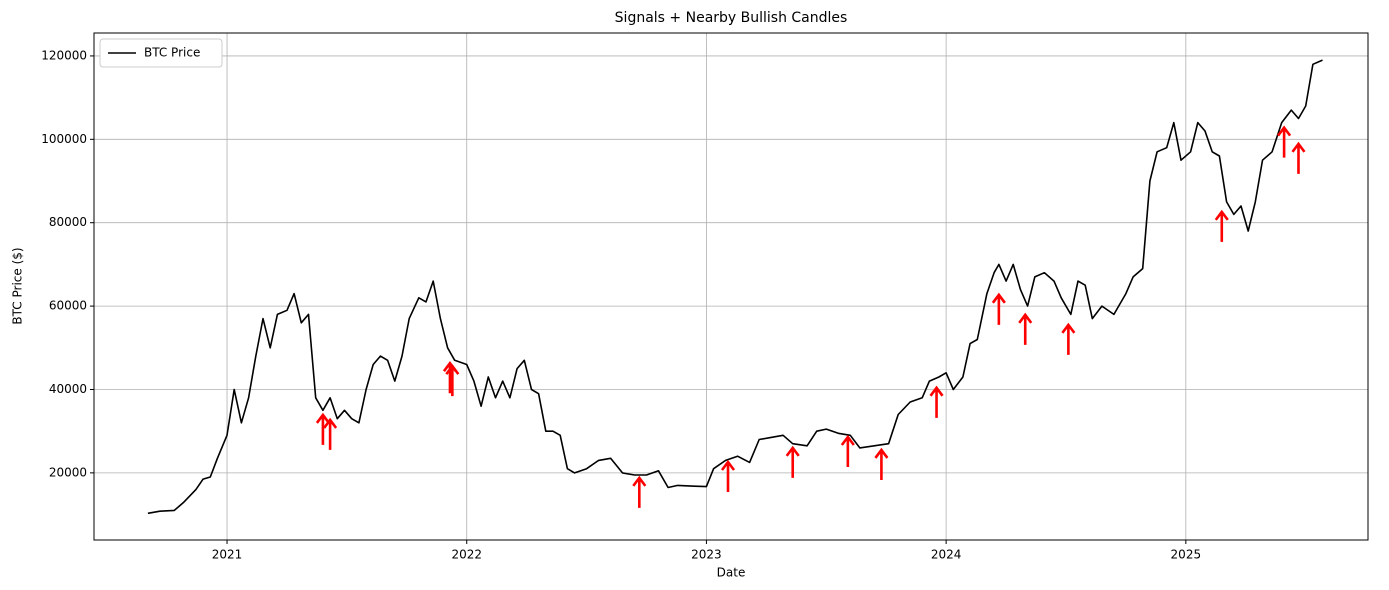  I want to click on chart-title: Signals + Nearby Bullish Candles, so click(731, 18).